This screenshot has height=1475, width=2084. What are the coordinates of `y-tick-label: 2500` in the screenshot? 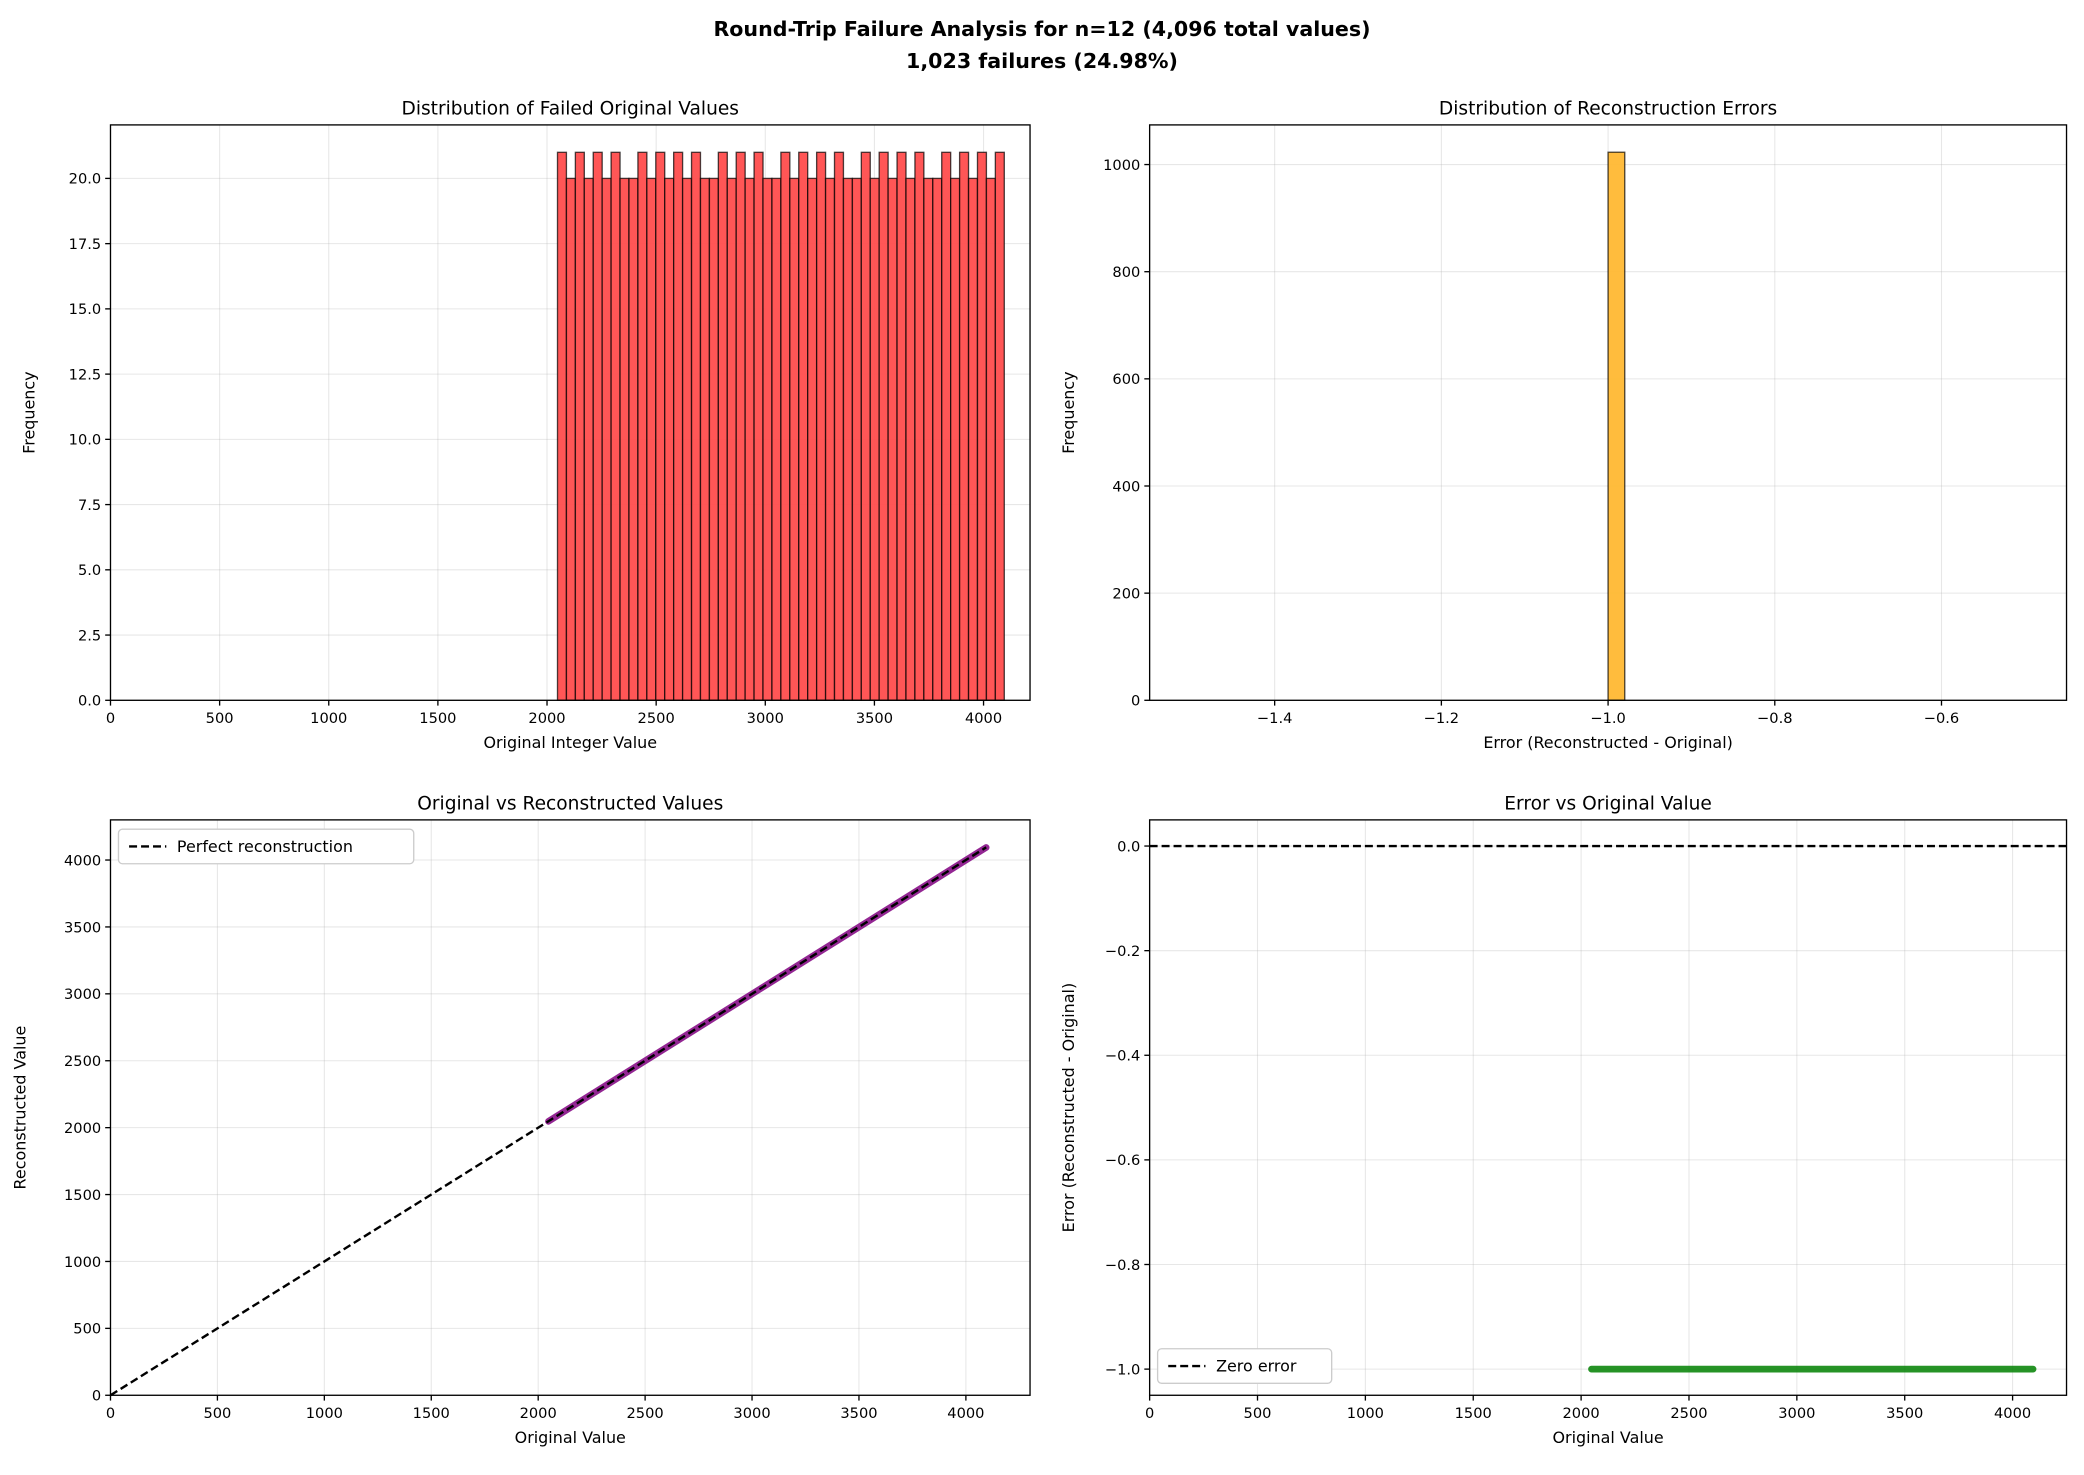 It's located at (82, 1061).